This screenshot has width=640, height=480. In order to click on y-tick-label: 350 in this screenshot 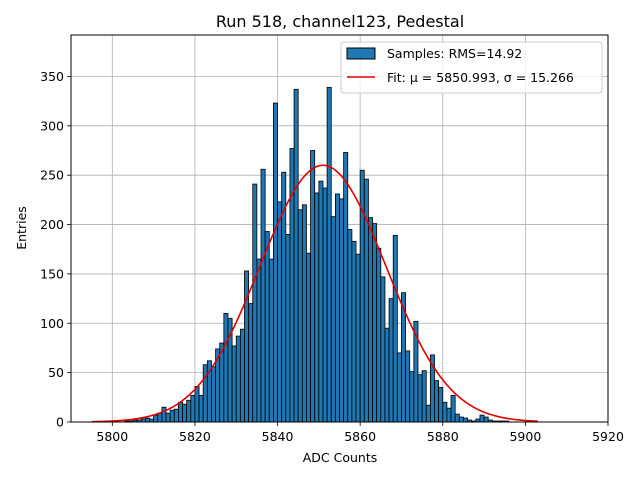, I will do `click(52, 76)`.